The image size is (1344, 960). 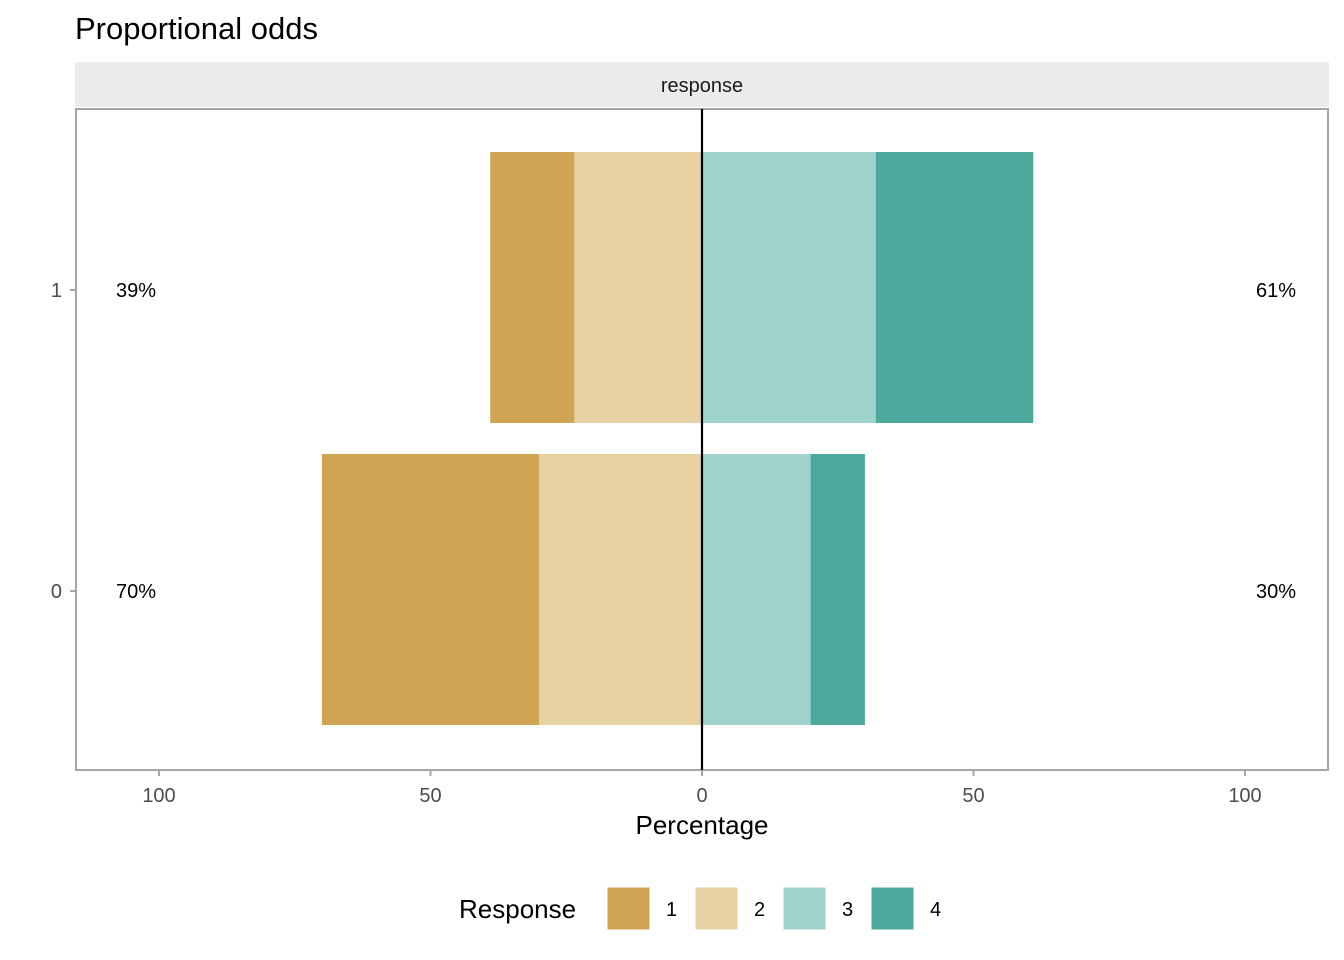 What do you see at coordinates (671, 910) in the screenshot?
I see `legend-label-1: 1` at bounding box center [671, 910].